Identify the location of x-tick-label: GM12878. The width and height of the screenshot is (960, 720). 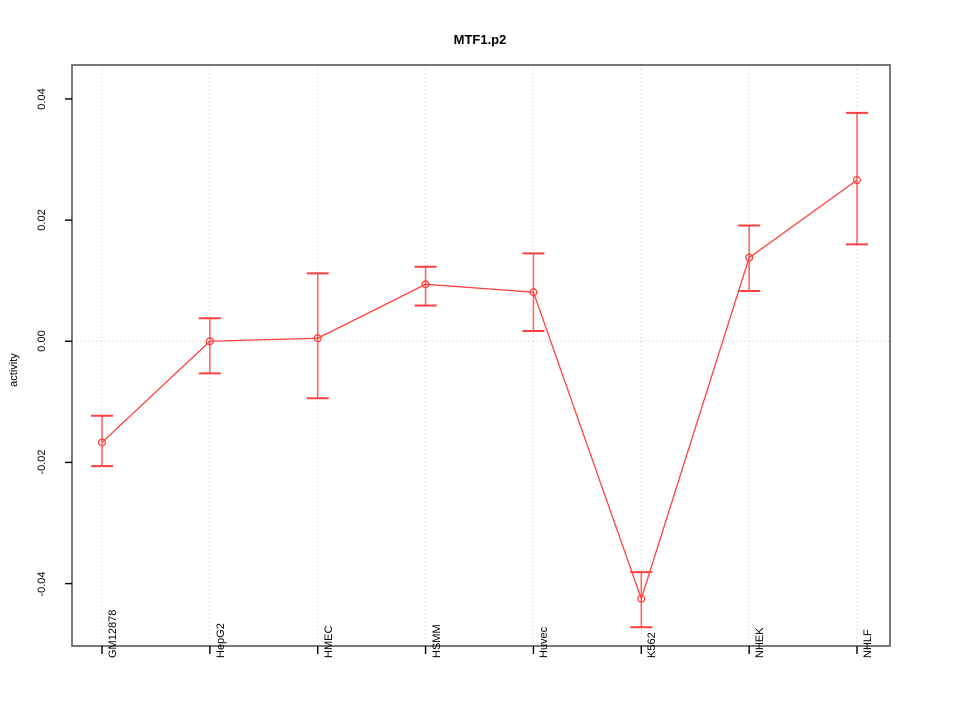
(113, 633).